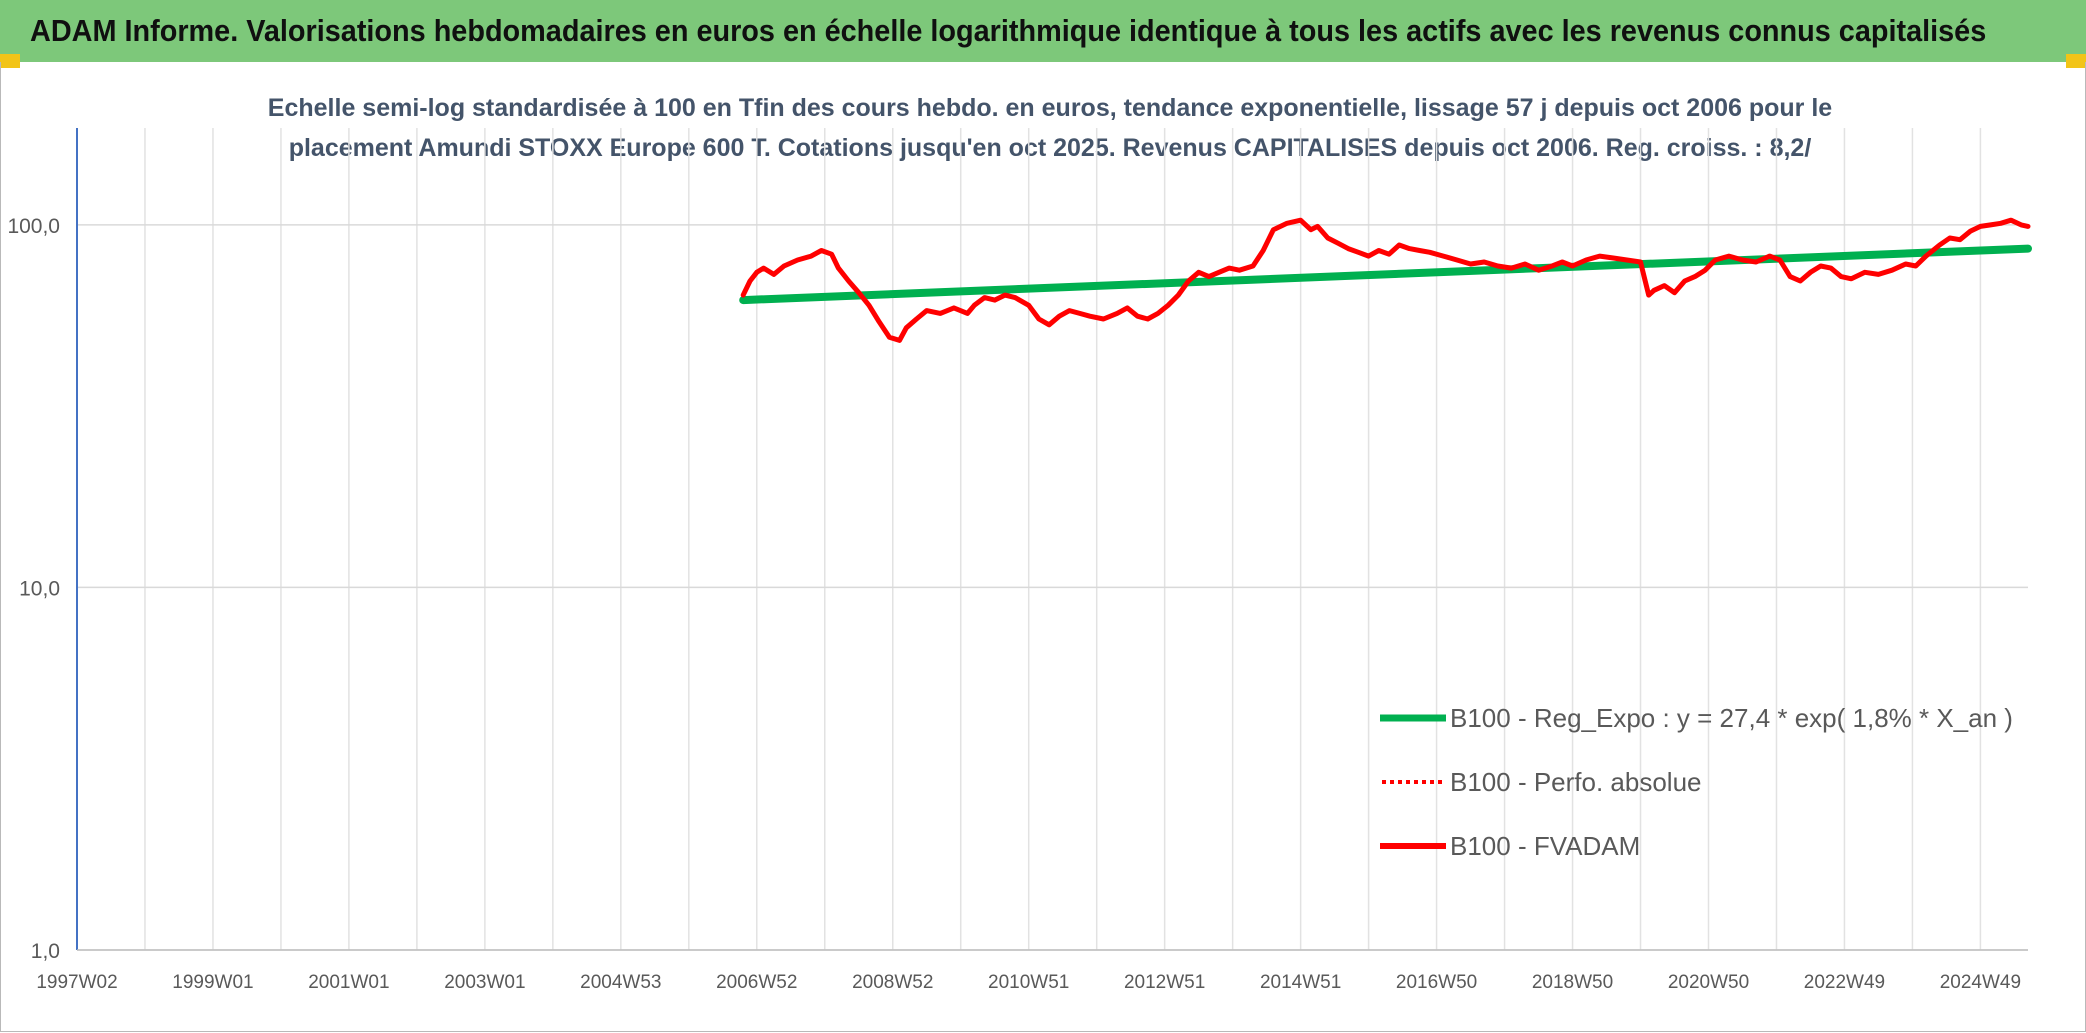 The height and width of the screenshot is (1033, 2086). Describe the element at coordinates (1413, 718) in the screenshot. I see `legend-swatch-regression` at that location.